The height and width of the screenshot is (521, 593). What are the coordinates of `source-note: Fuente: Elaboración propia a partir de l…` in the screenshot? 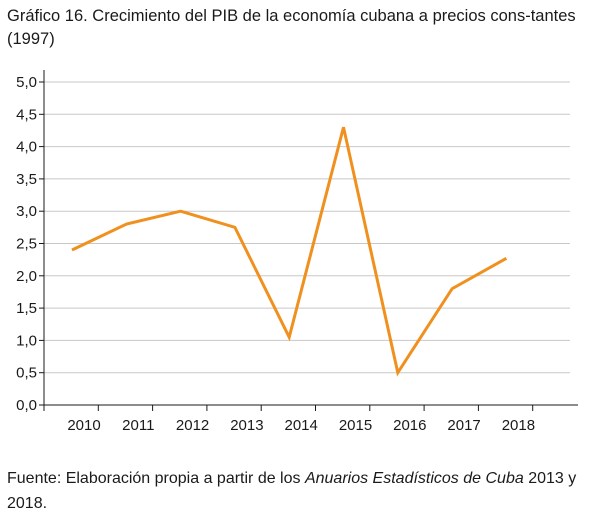 It's located at (297, 491).